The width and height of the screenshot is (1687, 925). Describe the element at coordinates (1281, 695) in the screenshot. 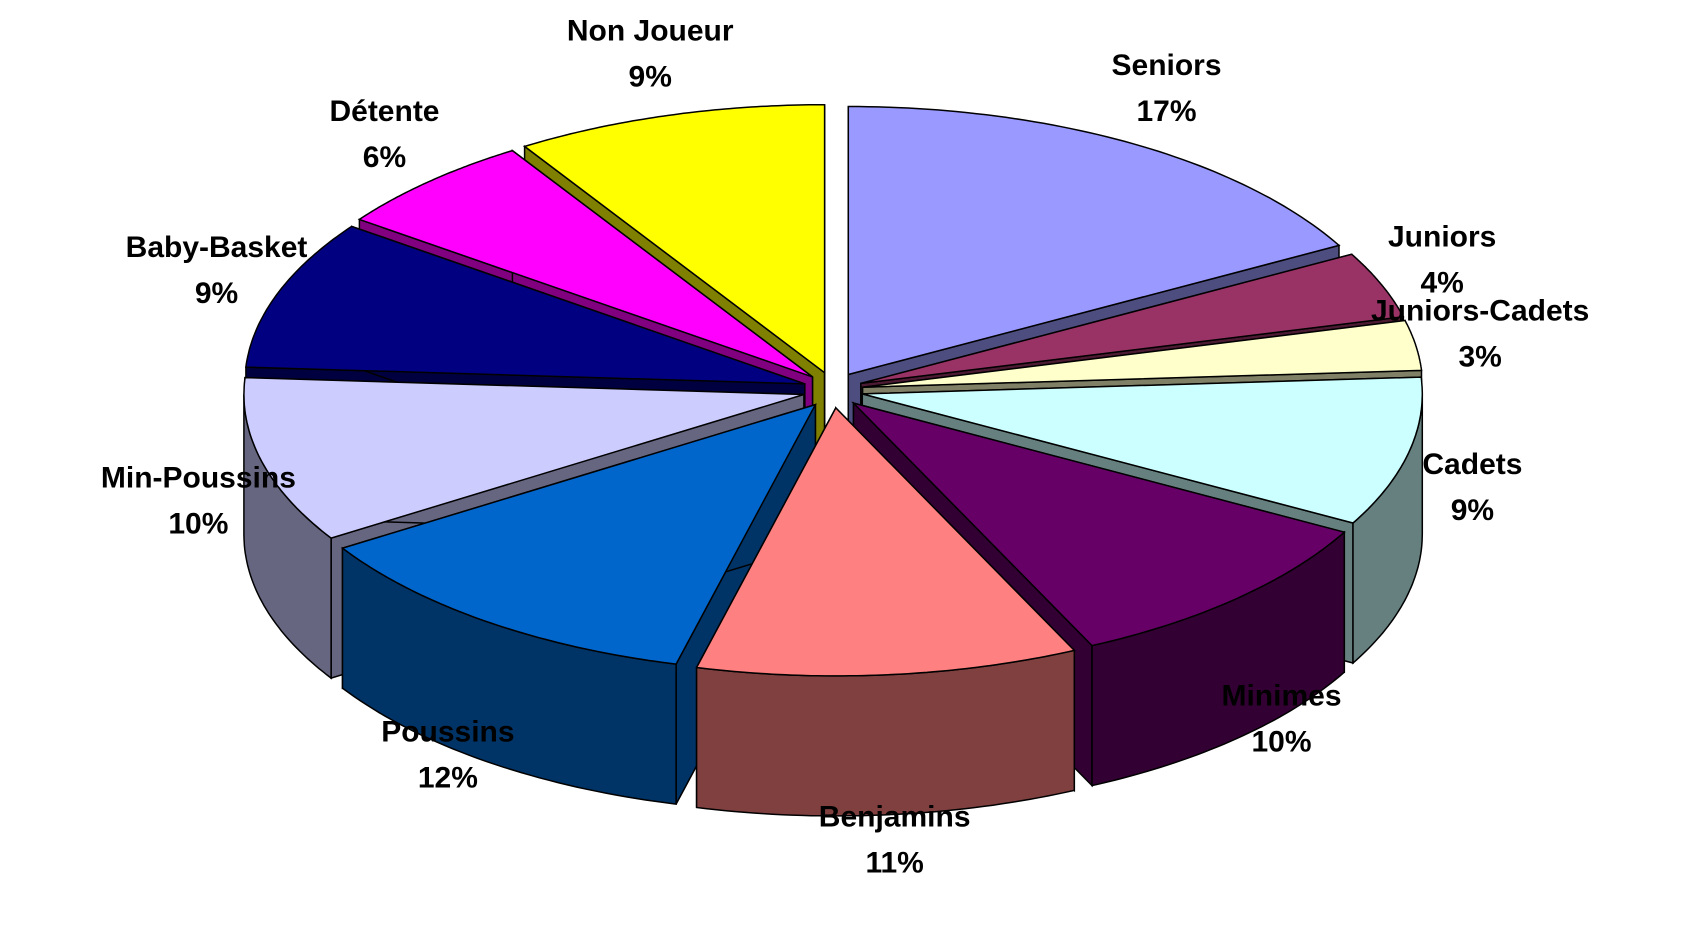

I see `slice-label: Minimes` at that location.